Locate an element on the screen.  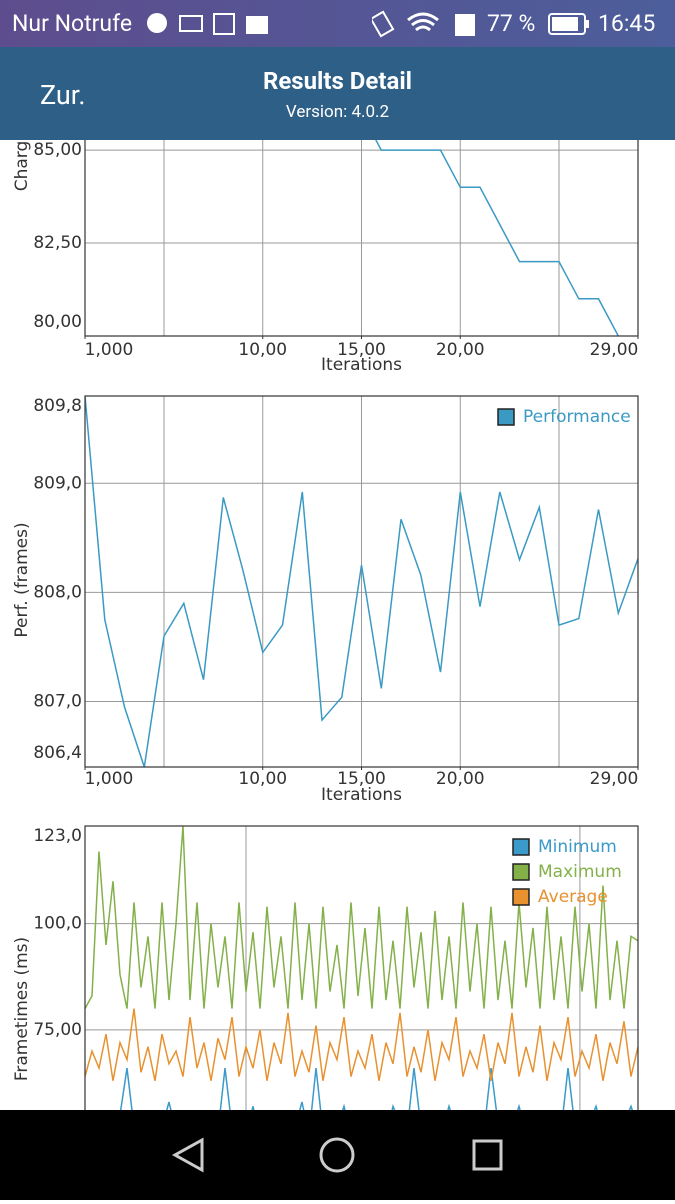
y-tick-label: 806,4 is located at coordinates (57, 753).